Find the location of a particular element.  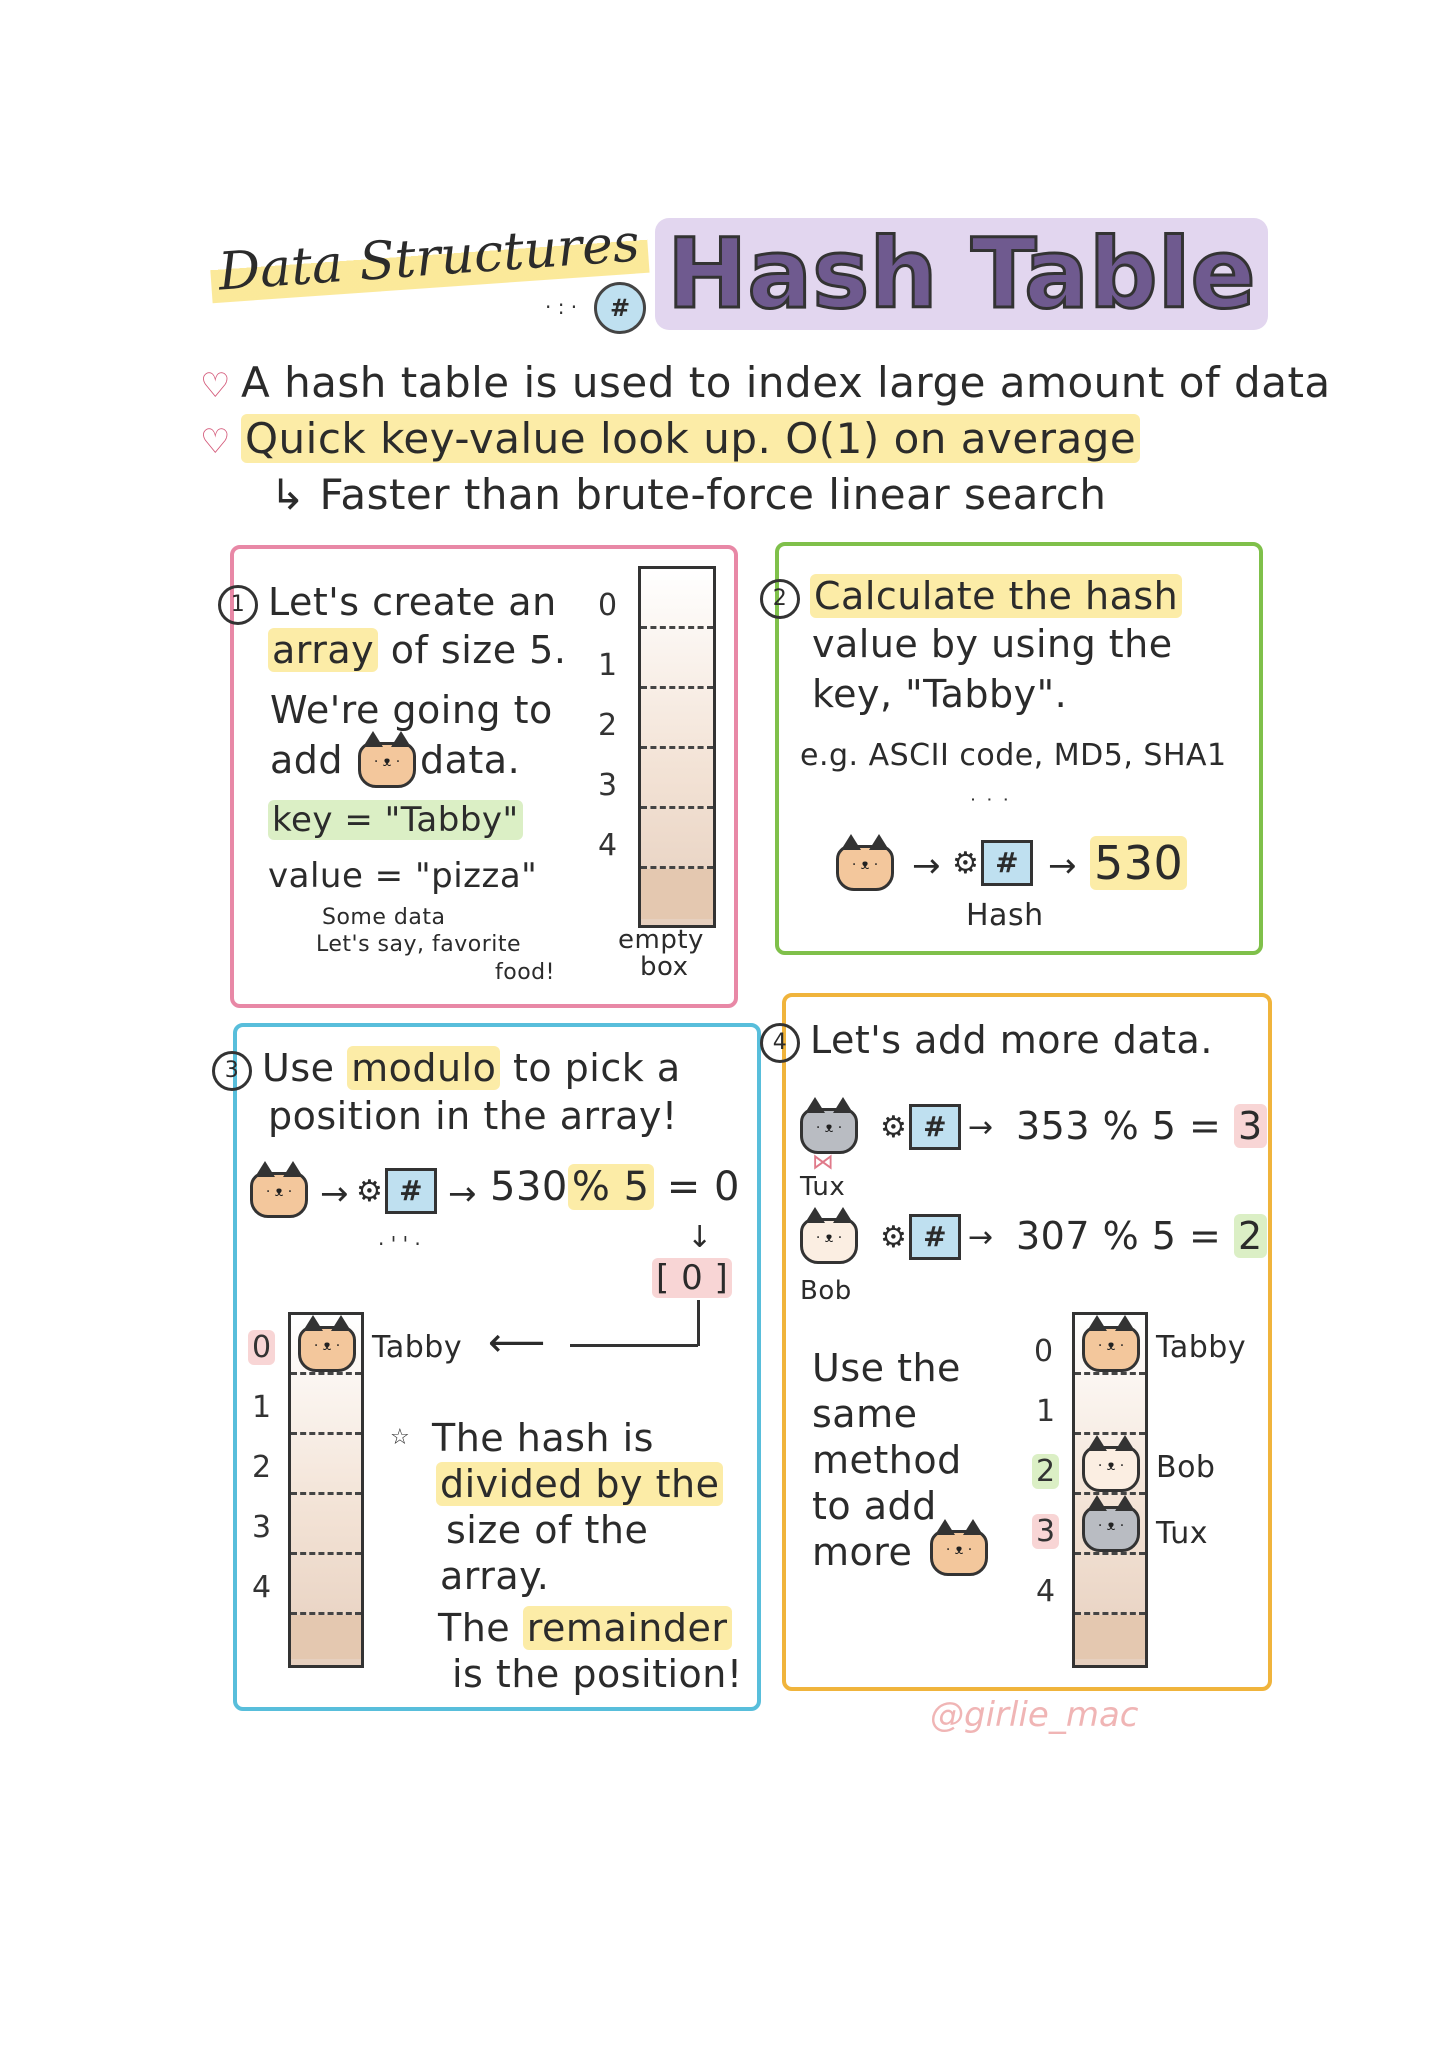

position-value: [ 0 ] is located at coordinates (692, 1278).